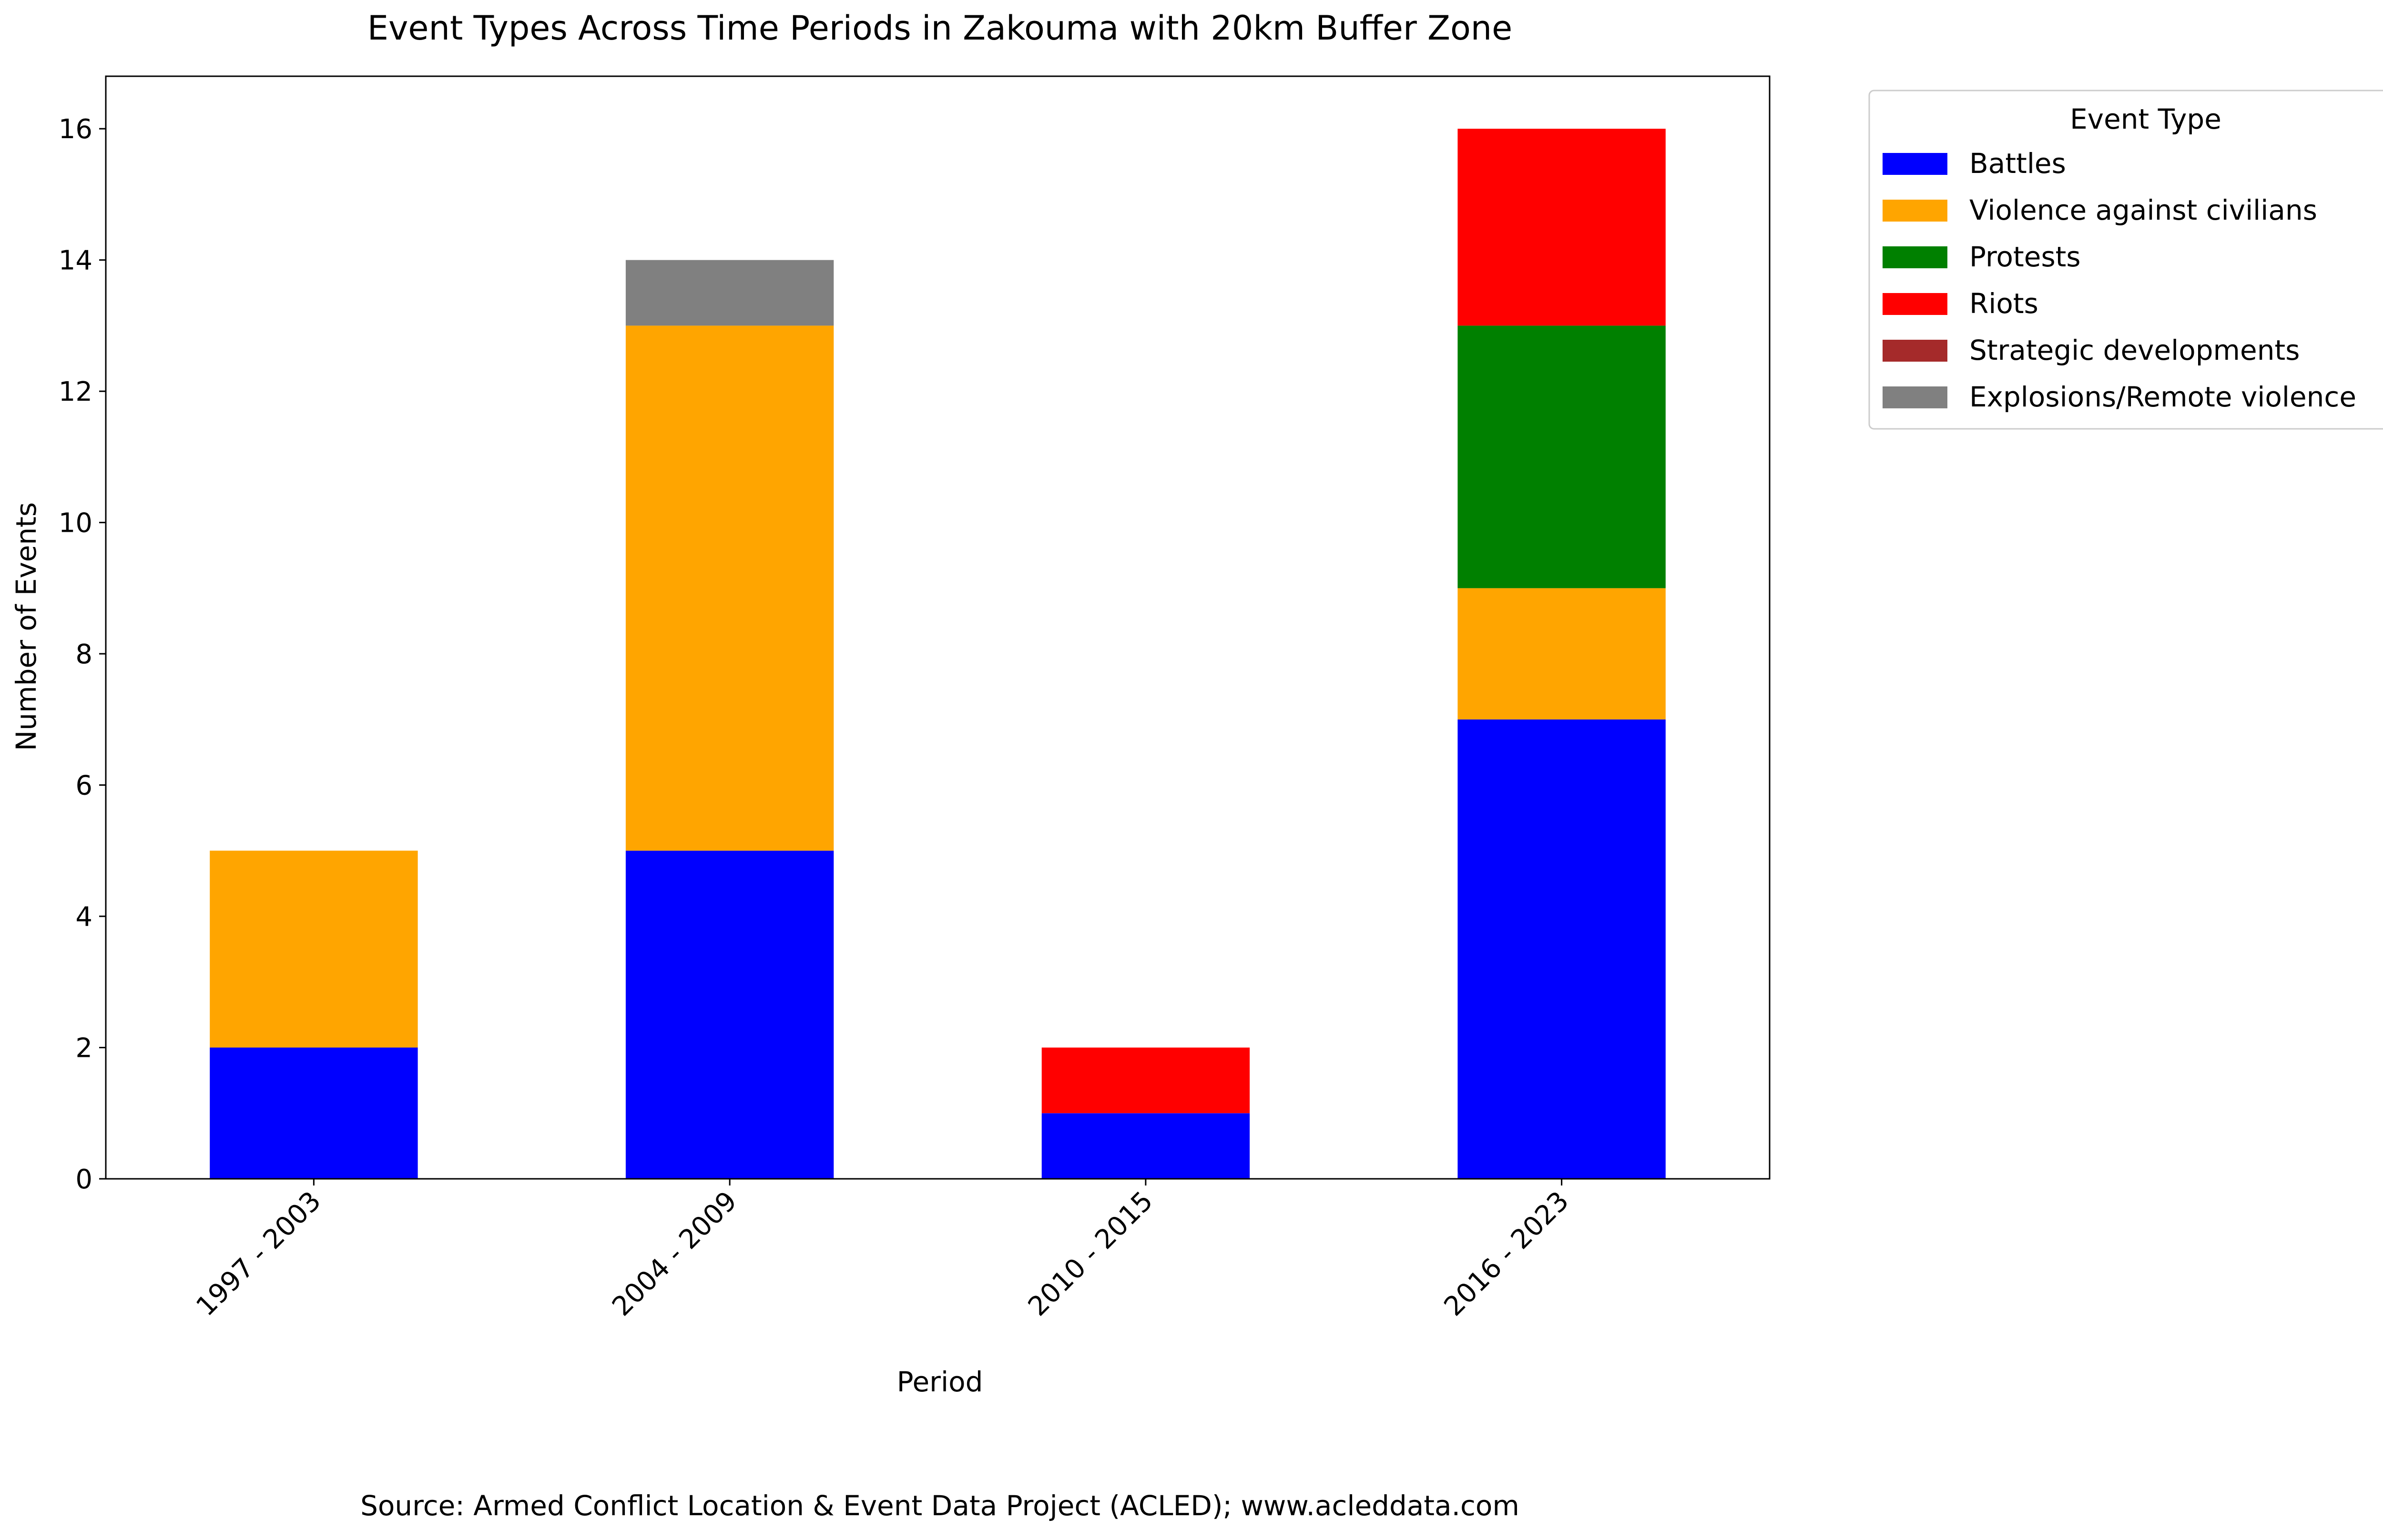  What do you see at coordinates (75, 260) in the screenshot?
I see `y-tick-label: 14` at bounding box center [75, 260].